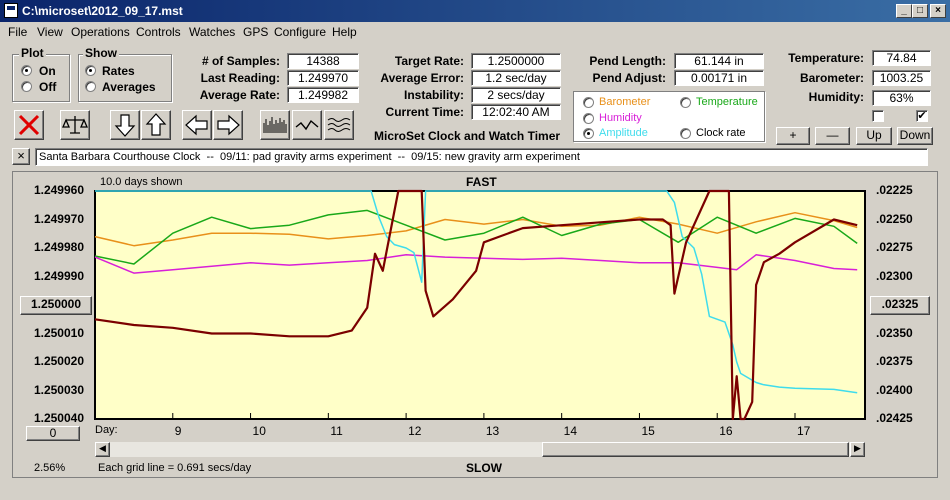 Image resolution: width=950 pixels, height=500 pixels. I want to click on balance-scale-icon, so click(75, 125).